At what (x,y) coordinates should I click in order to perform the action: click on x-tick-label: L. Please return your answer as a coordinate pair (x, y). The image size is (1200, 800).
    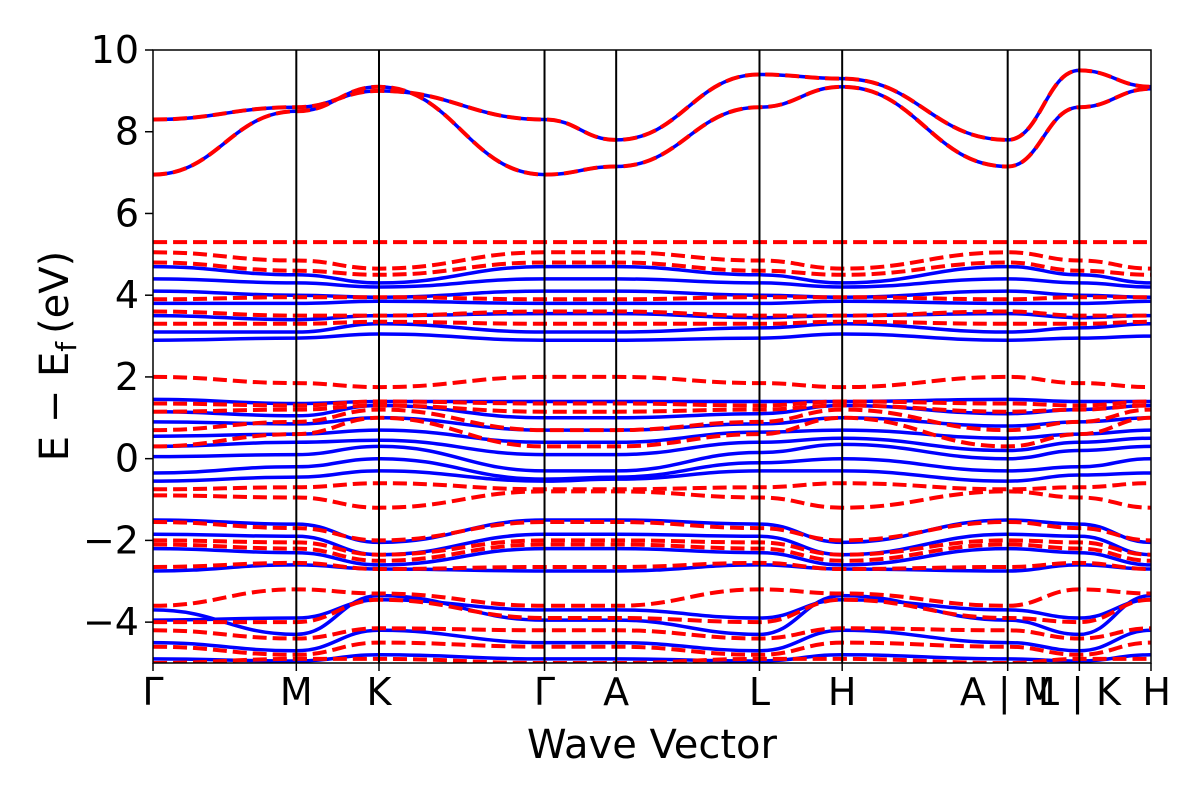
    Looking at the image, I should click on (759, 692).